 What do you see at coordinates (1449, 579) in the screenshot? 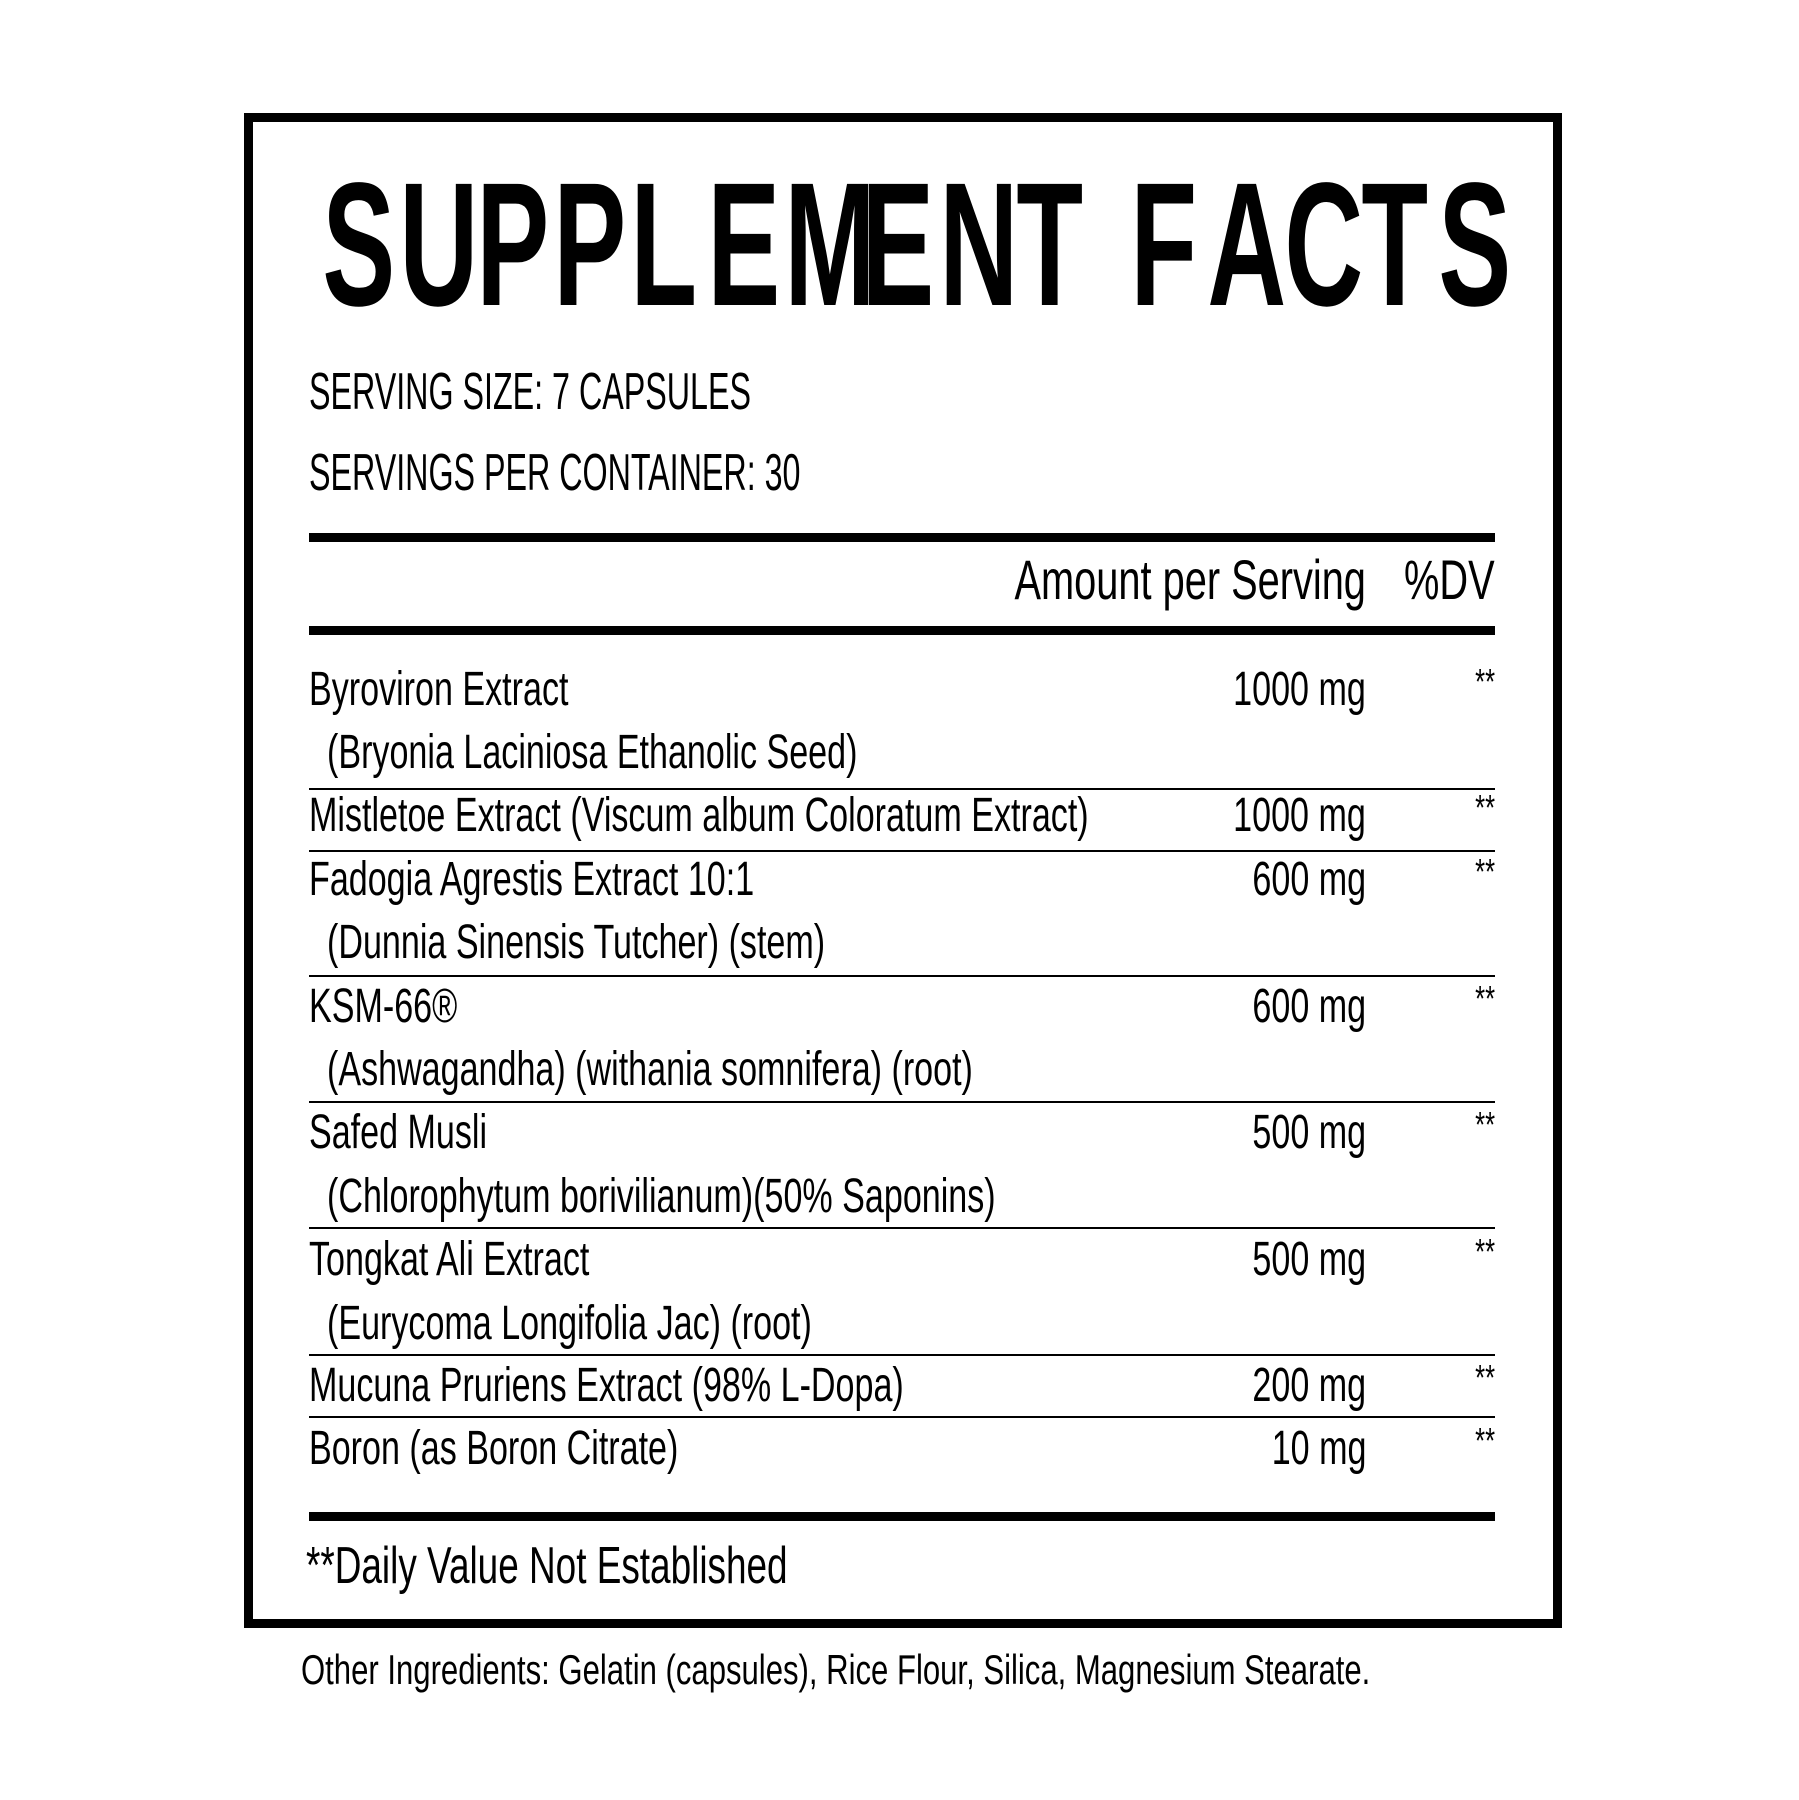
I see `dv-header: %DV` at bounding box center [1449, 579].